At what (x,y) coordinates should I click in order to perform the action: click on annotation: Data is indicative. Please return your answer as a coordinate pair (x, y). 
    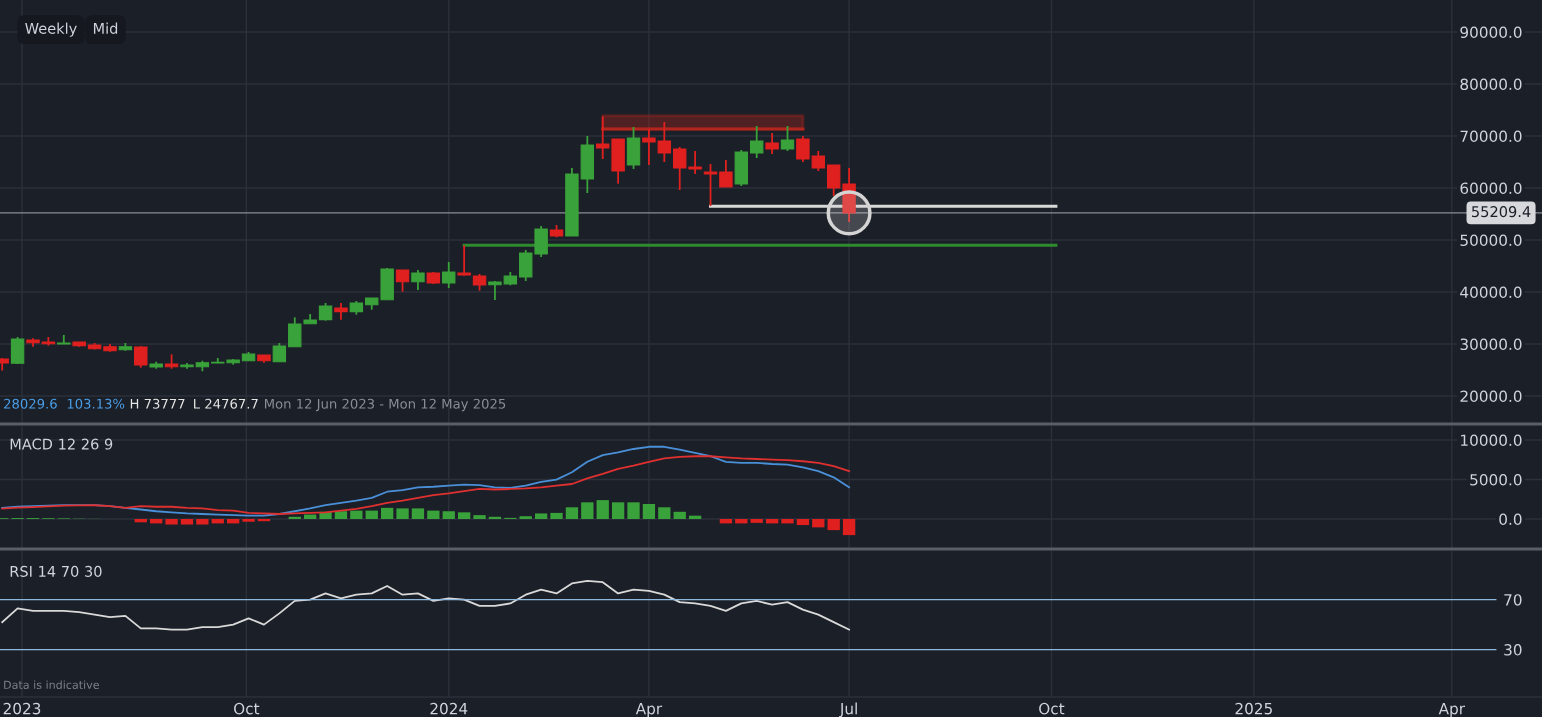
    Looking at the image, I should click on (51, 685).